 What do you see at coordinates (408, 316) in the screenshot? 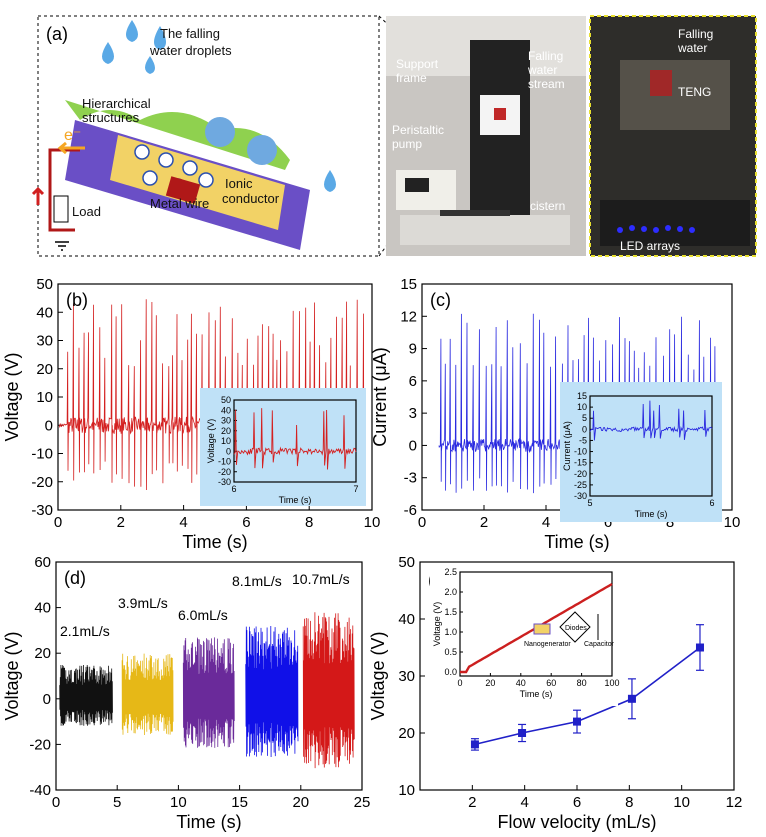
I see `c-y-tick-label: 12` at bounding box center [408, 316].